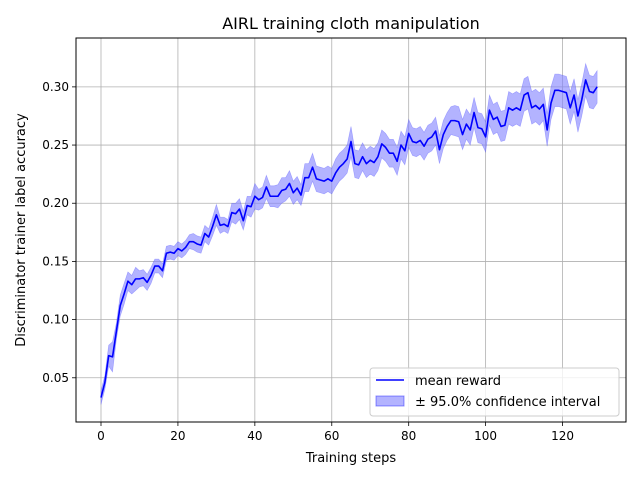 The width and height of the screenshot is (640, 480). I want to click on y-axis: 0.05 0.10 0.15 0.20 0.25 0.30, so click(59, 232).